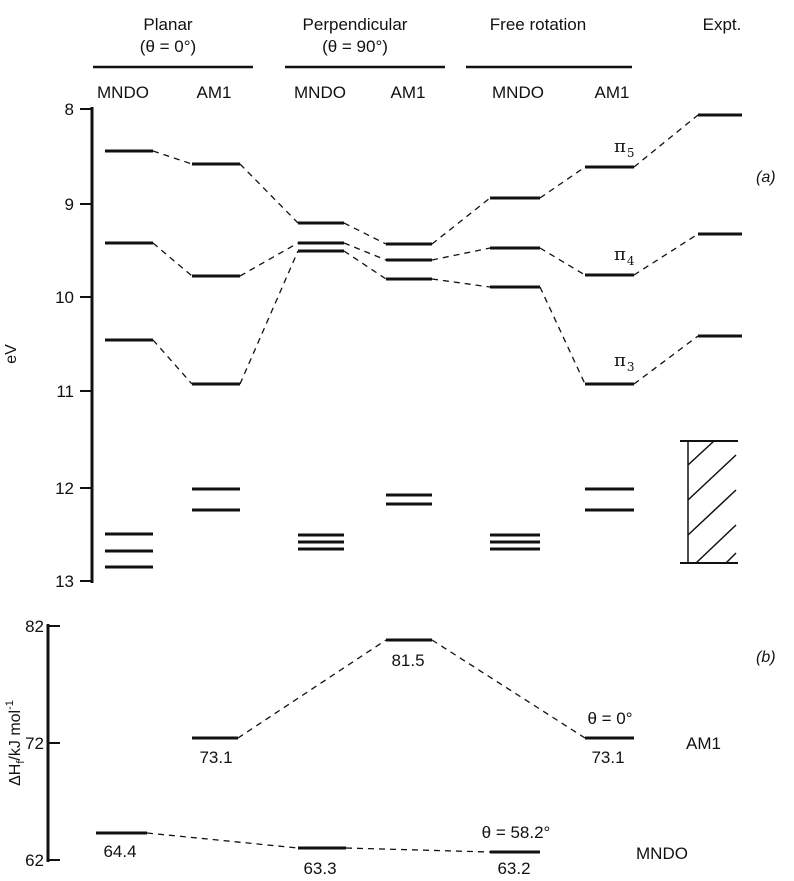 This screenshot has height=881, width=794. What do you see at coordinates (609, 718) in the screenshot?
I see `am1-angle-note: θ = 0°` at bounding box center [609, 718].